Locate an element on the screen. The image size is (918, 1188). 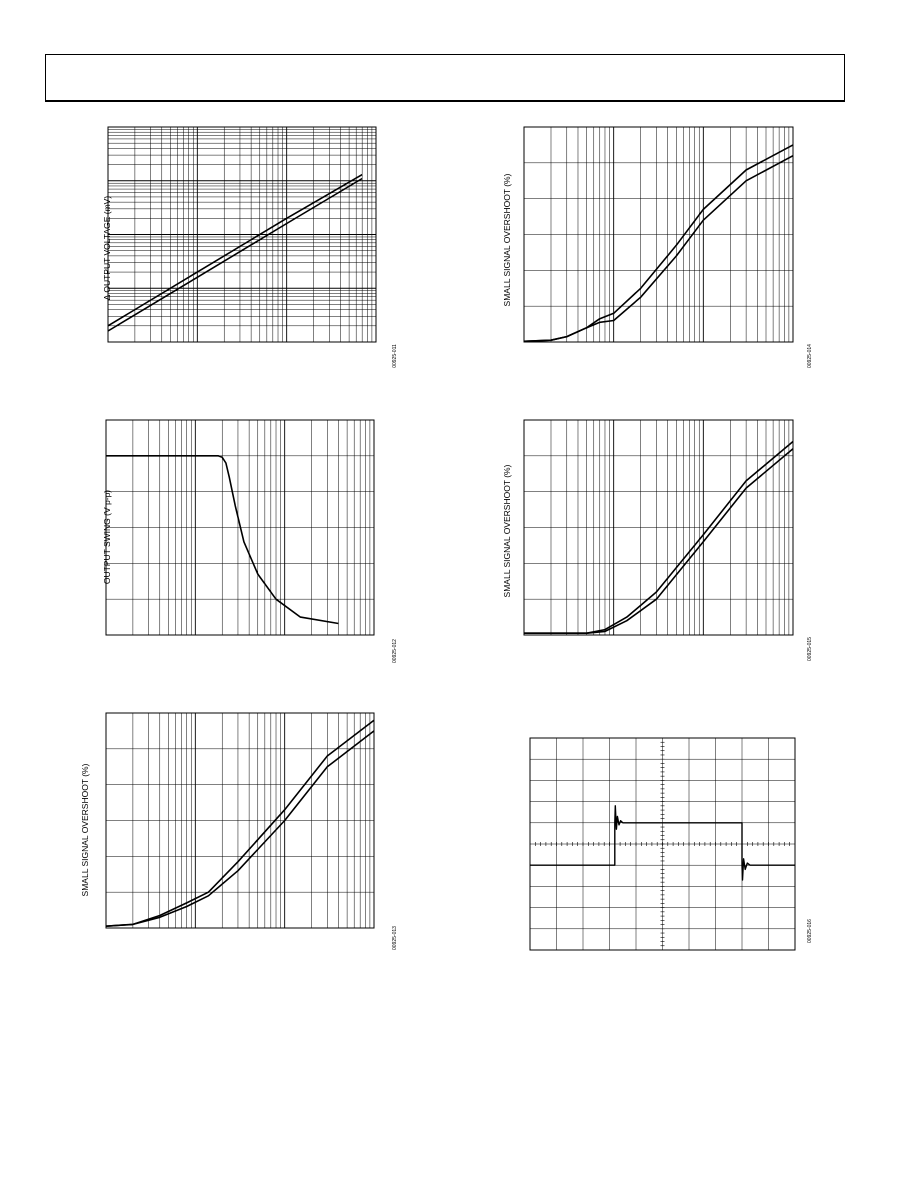
page-header-frame is located at coordinates (445, 78).